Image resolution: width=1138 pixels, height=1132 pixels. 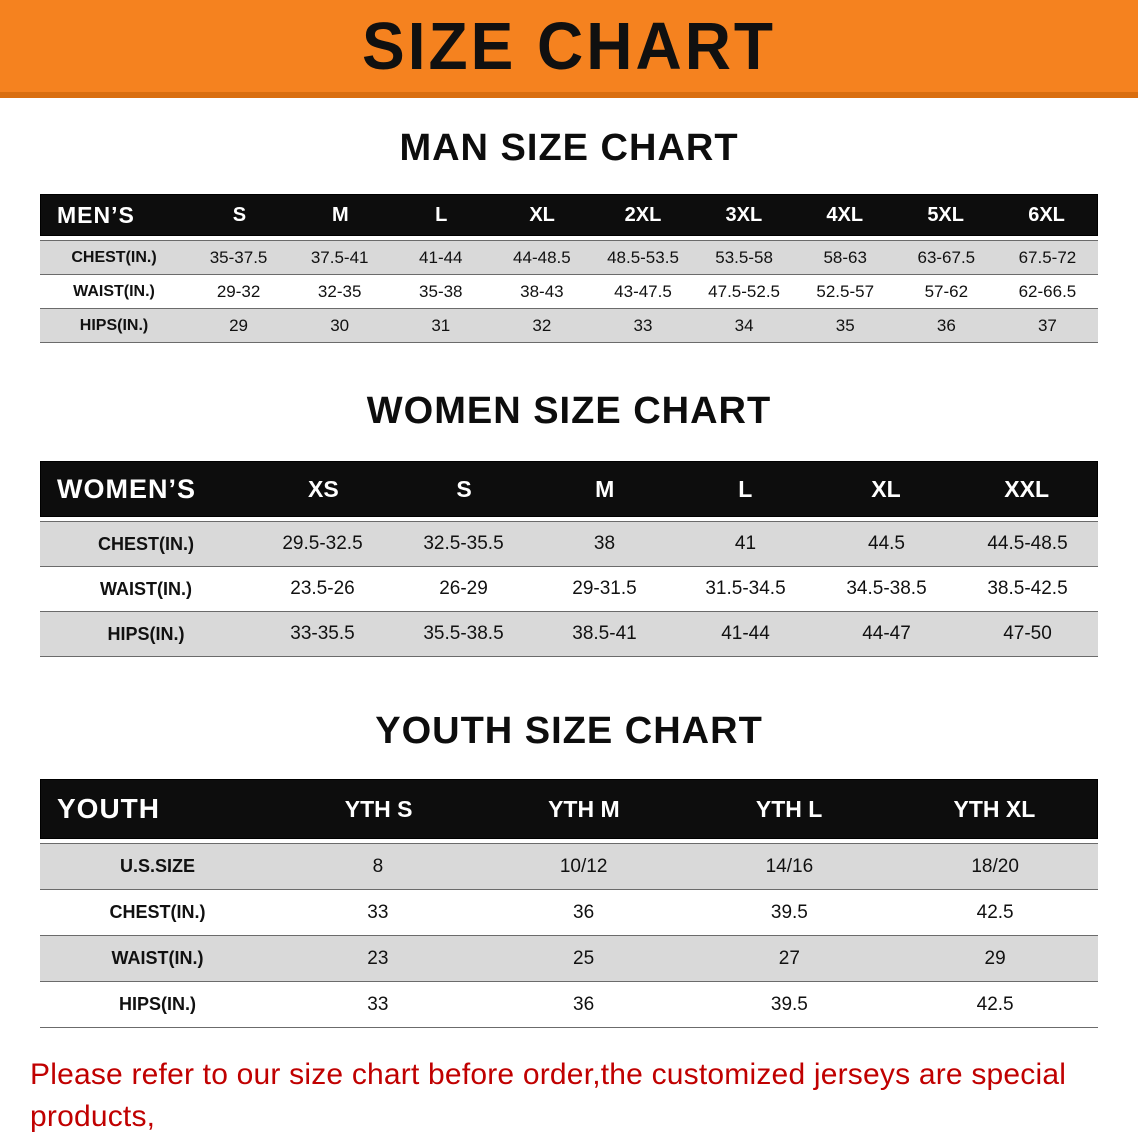 What do you see at coordinates (1046, 214) in the screenshot?
I see `size-column-header: 6XL` at bounding box center [1046, 214].